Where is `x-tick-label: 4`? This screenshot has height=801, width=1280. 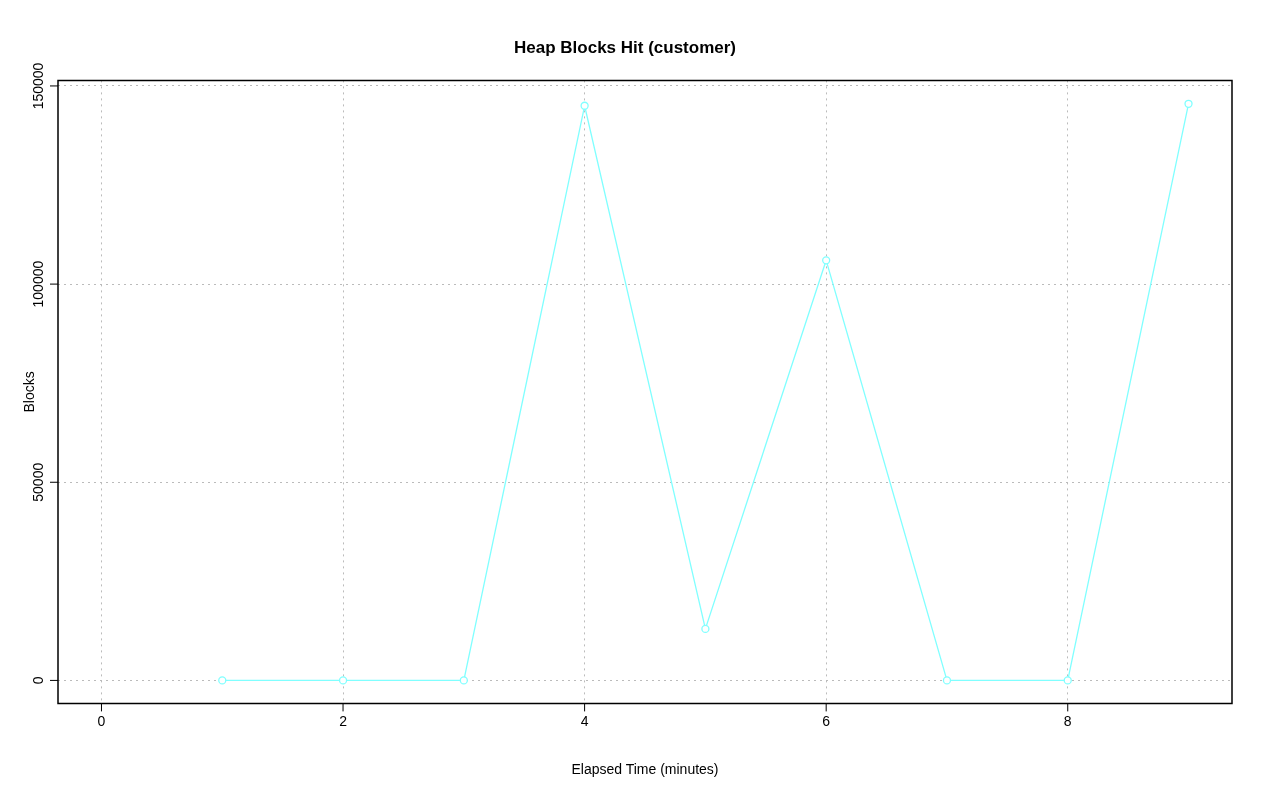
x-tick-label: 4 is located at coordinates (584, 720).